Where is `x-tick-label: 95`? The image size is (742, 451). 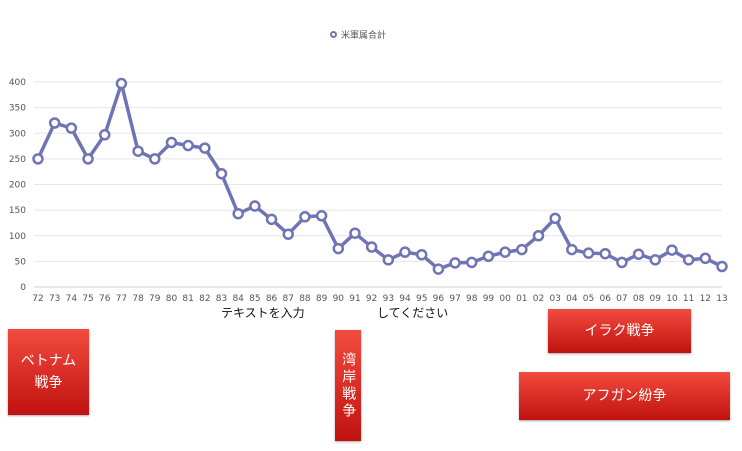 x-tick-label: 95 is located at coordinates (421, 299).